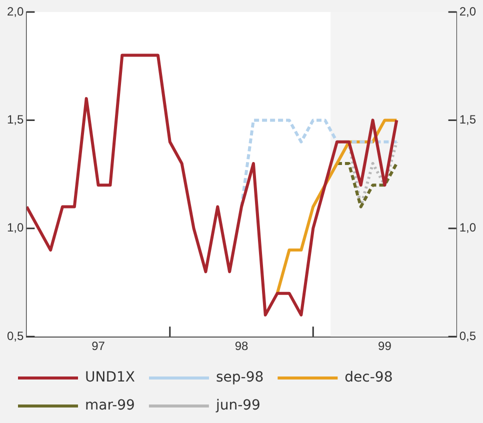  What do you see at coordinates (240, 378) in the screenshot?
I see `legend-label: sep-98` at bounding box center [240, 378].